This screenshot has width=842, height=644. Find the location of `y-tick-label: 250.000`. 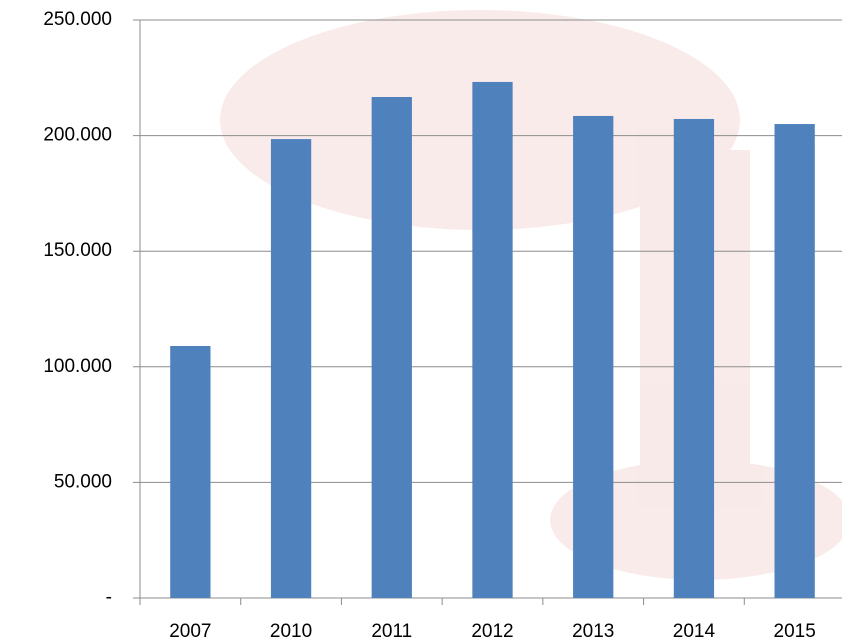

y-tick-label: 250.000 is located at coordinates (77, 19).